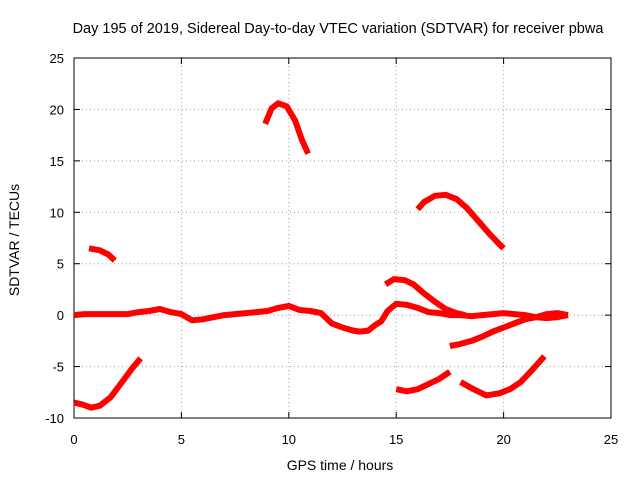 This screenshot has height=480, width=640. Describe the element at coordinates (181, 439) in the screenshot. I see `x-tick-label: 5` at that location.